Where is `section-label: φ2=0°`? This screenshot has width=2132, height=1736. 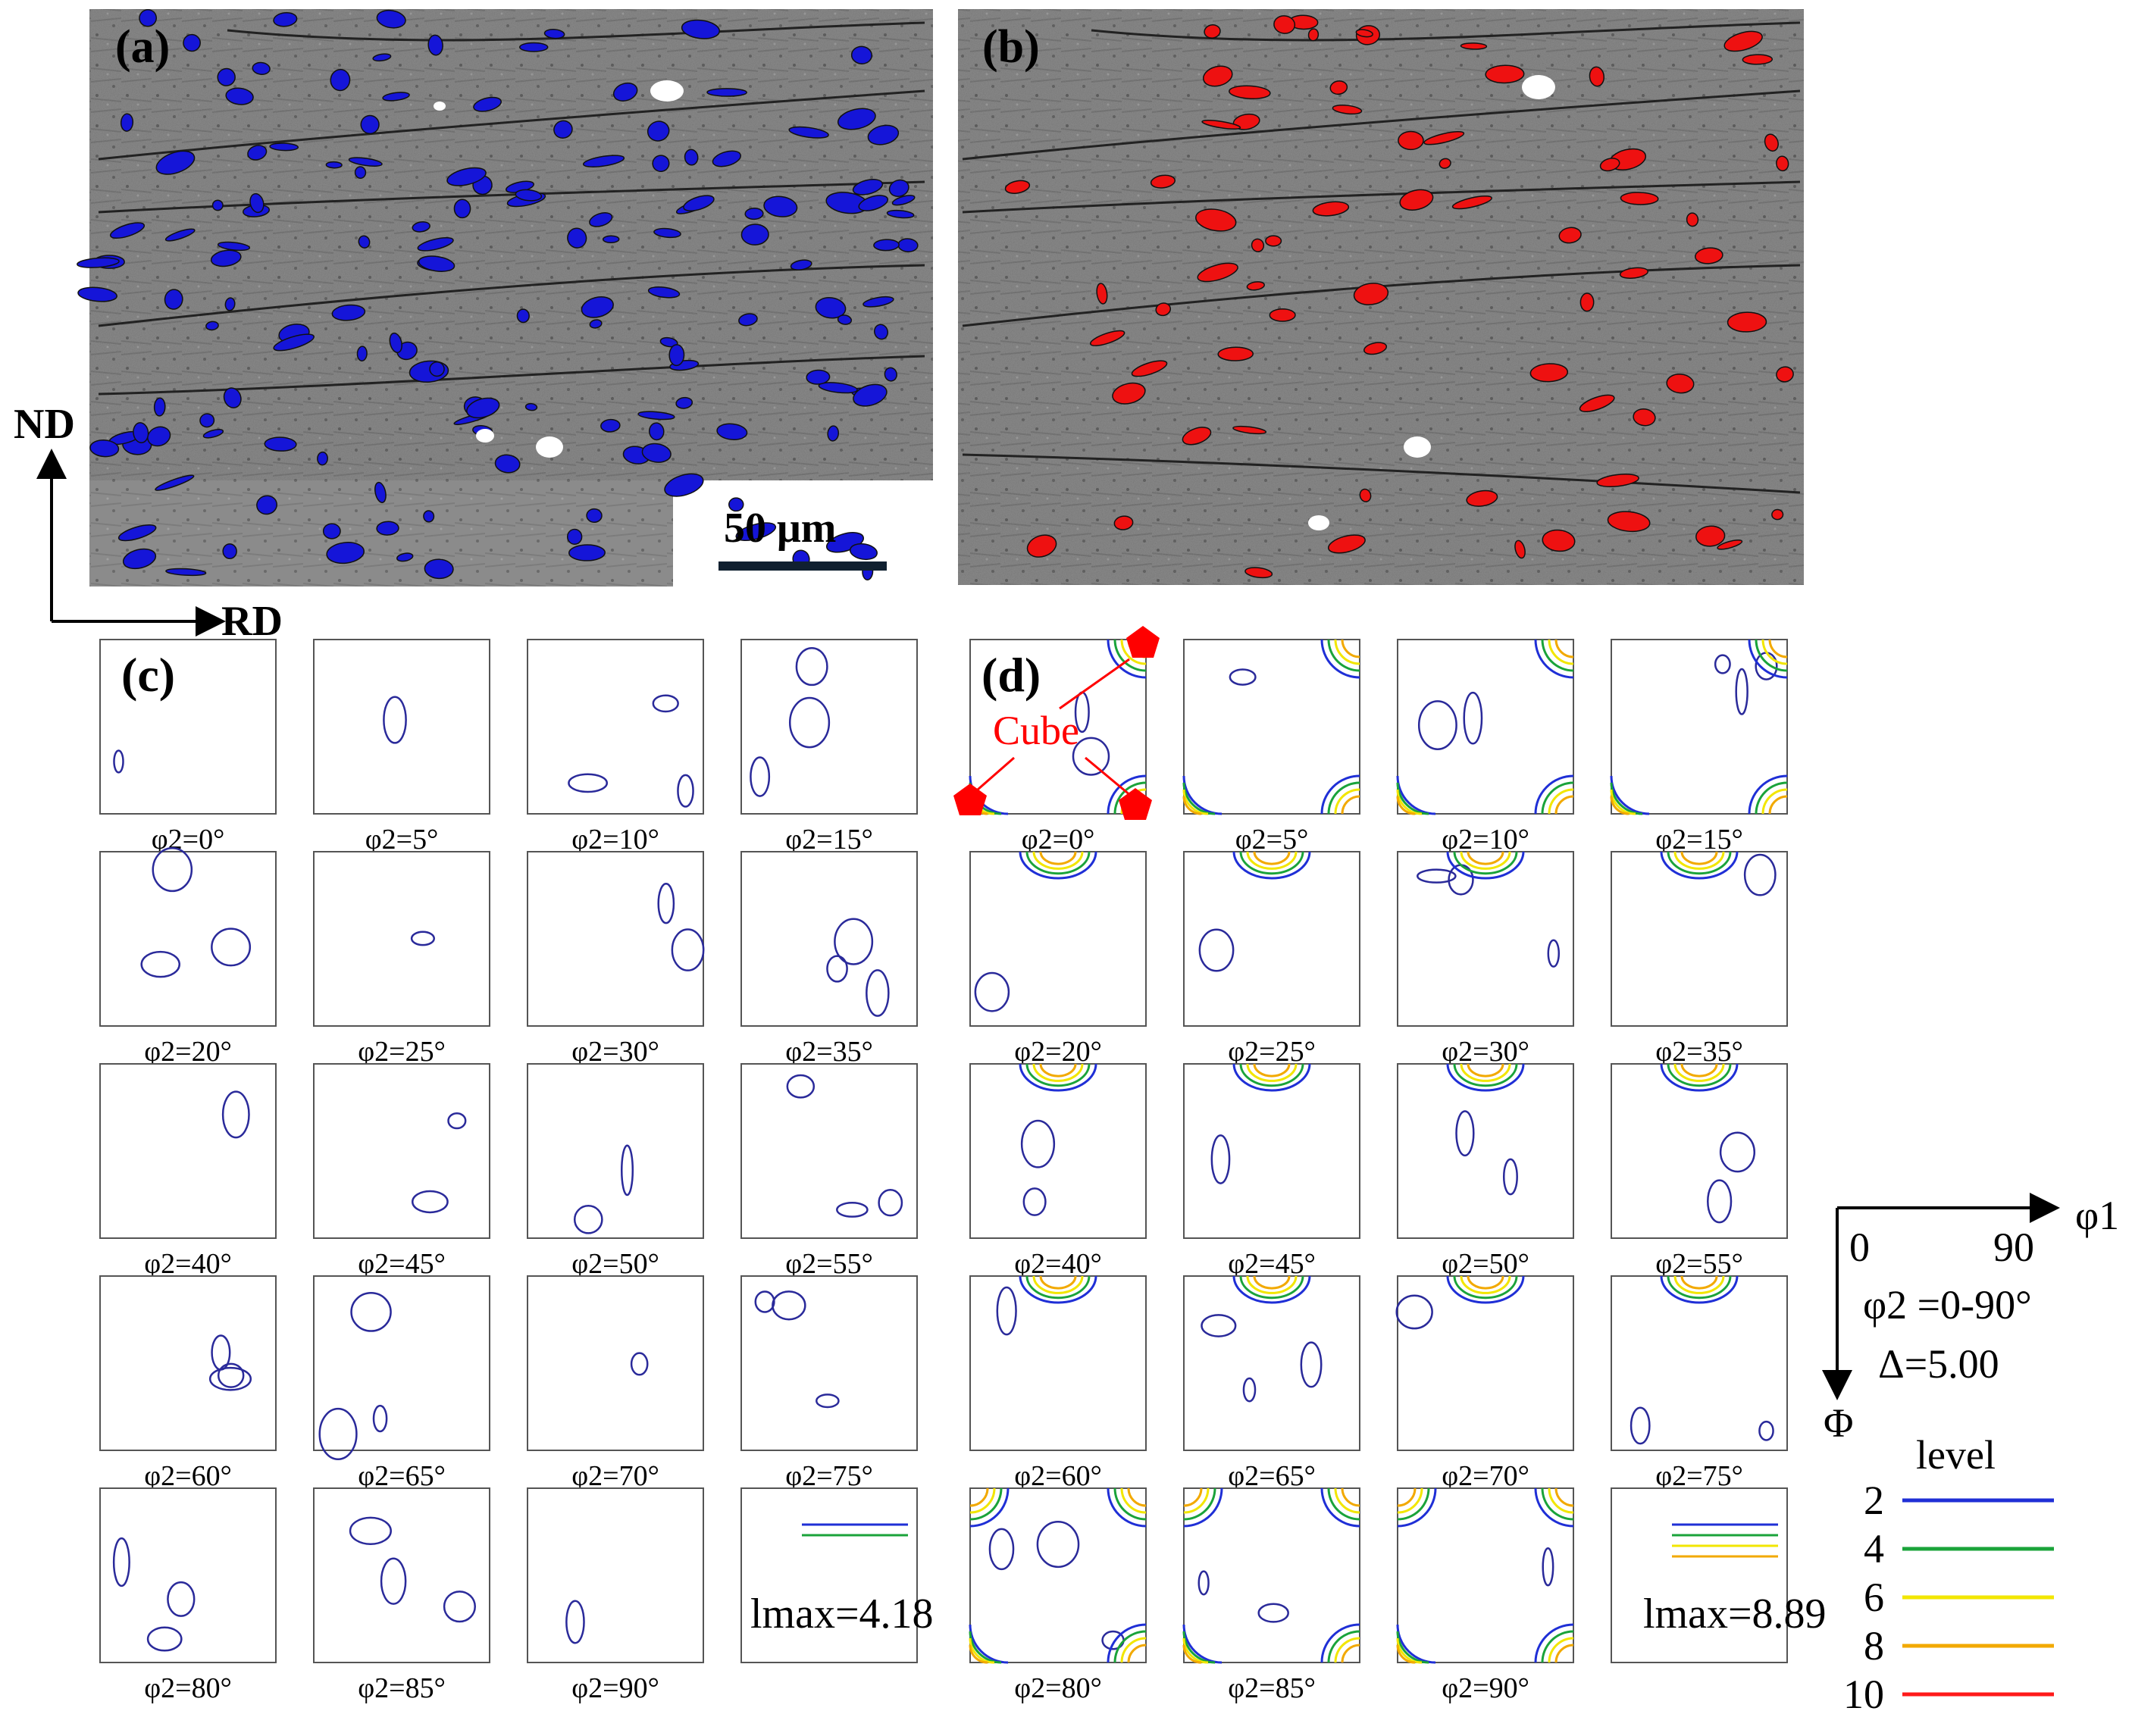 section-label: φ2=0° is located at coordinates (1058, 840).